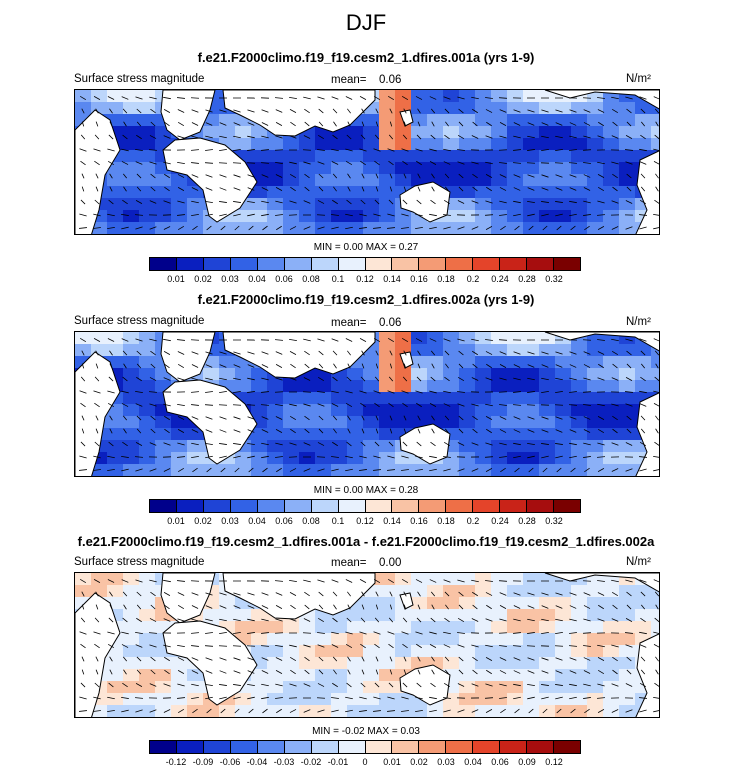 The image size is (732, 771). What do you see at coordinates (460, 264) in the screenshot?
I see `colorbar-swatch` at bounding box center [460, 264].